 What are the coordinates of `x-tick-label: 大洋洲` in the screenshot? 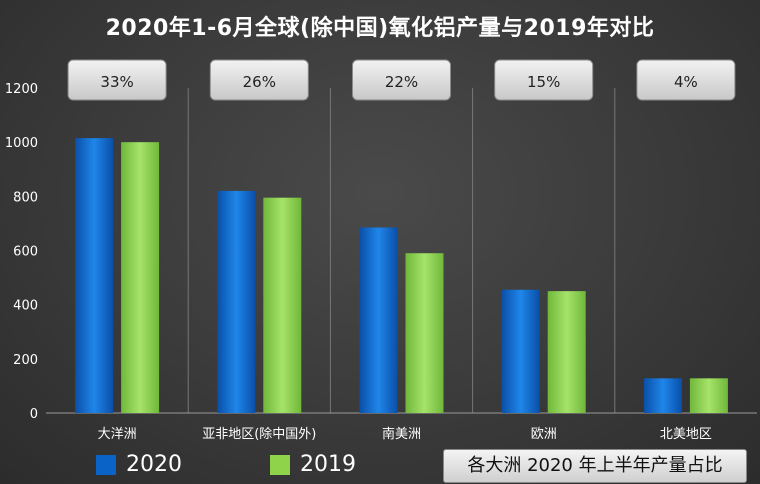 It's located at (117, 434).